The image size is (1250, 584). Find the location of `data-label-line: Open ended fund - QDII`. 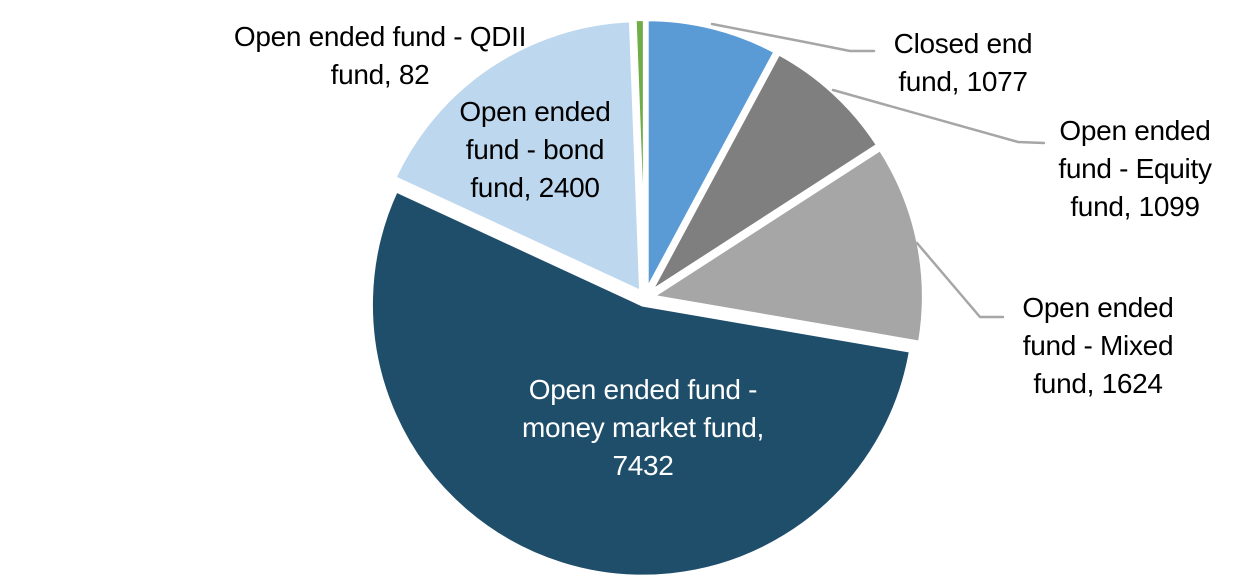

data-label-line: Open ended fund - QDII is located at coordinates (380, 36).